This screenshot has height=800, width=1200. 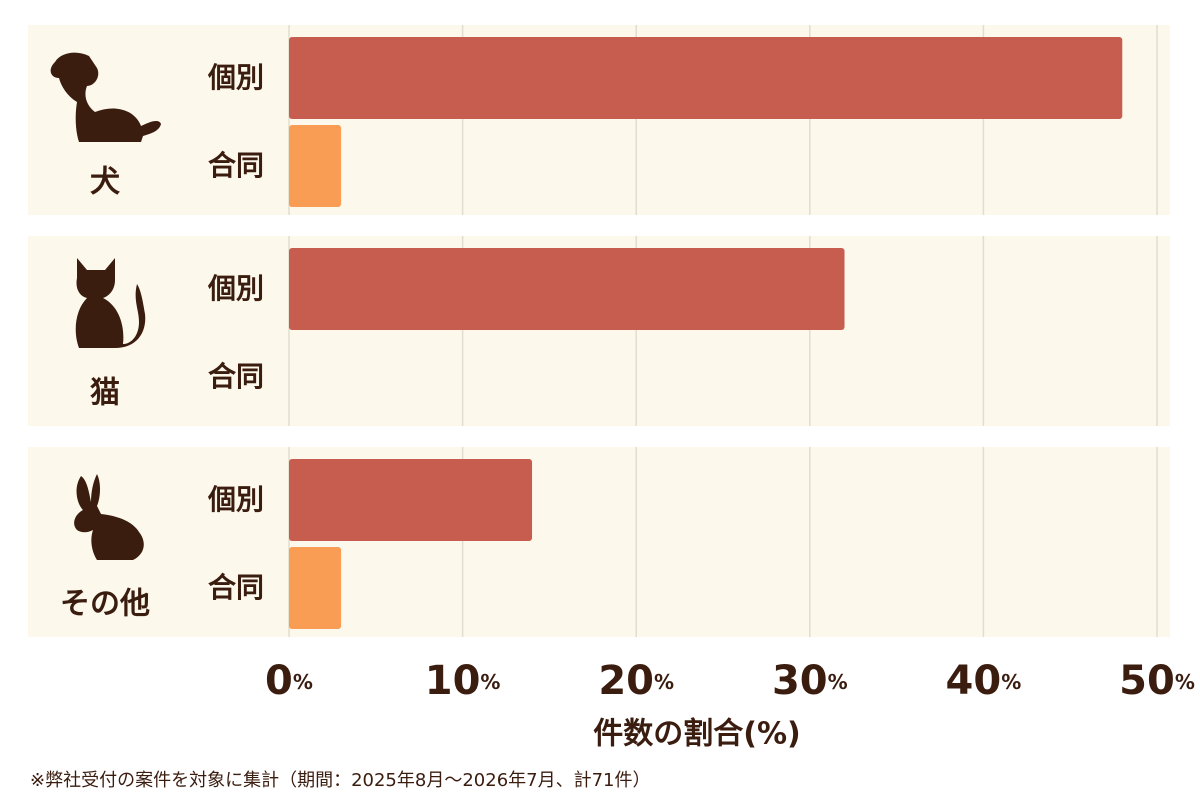 I want to click on group-label: 猫, so click(x=105, y=393).